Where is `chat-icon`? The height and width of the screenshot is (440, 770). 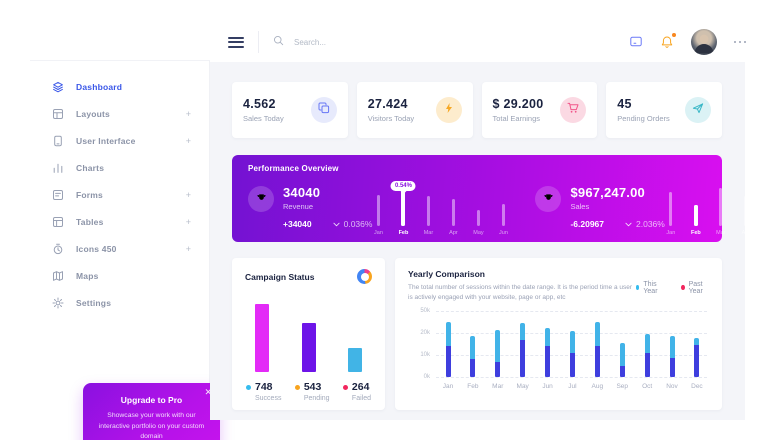 chat-icon is located at coordinates (636, 42).